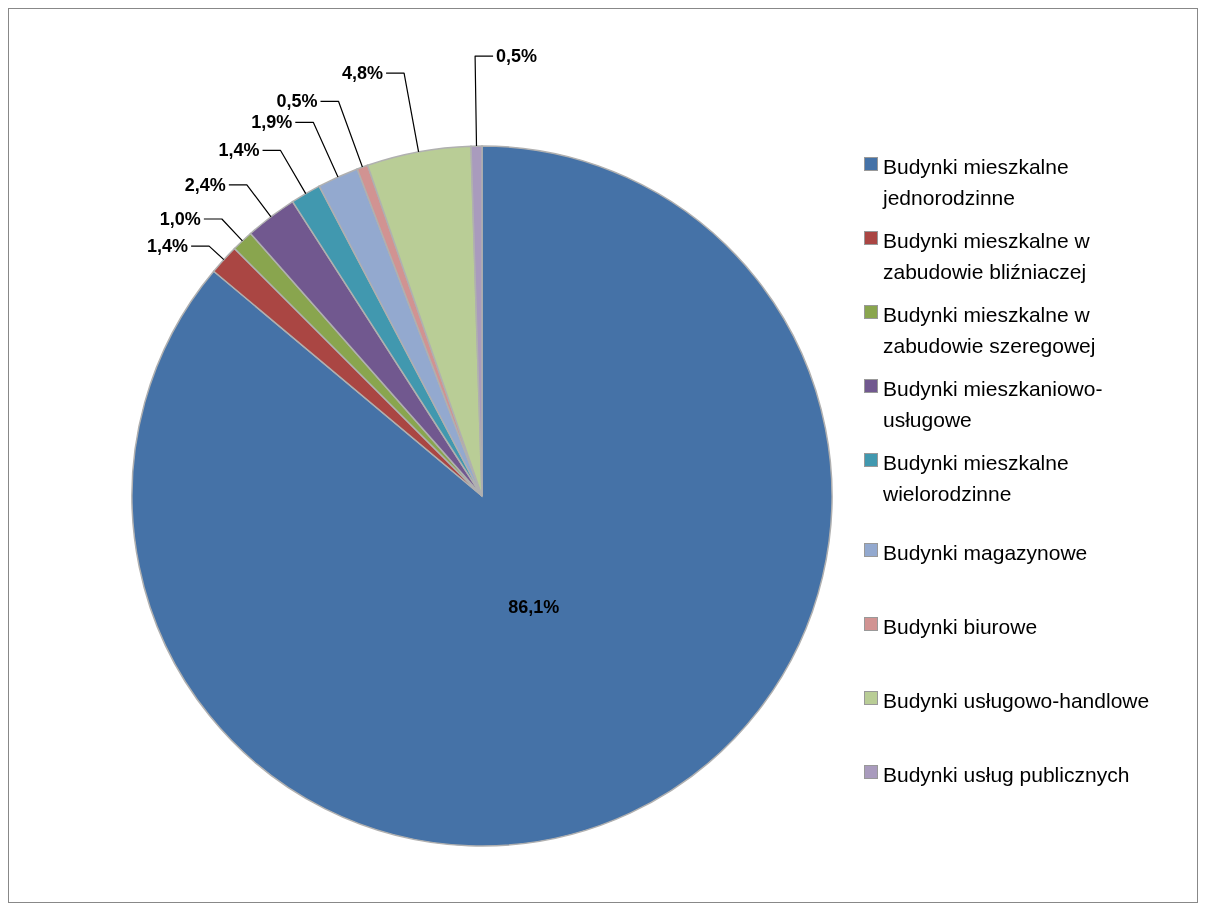 The height and width of the screenshot is (913, 1206). I want to click on legend-label: Budynki magazynowe, so click(986, 552).